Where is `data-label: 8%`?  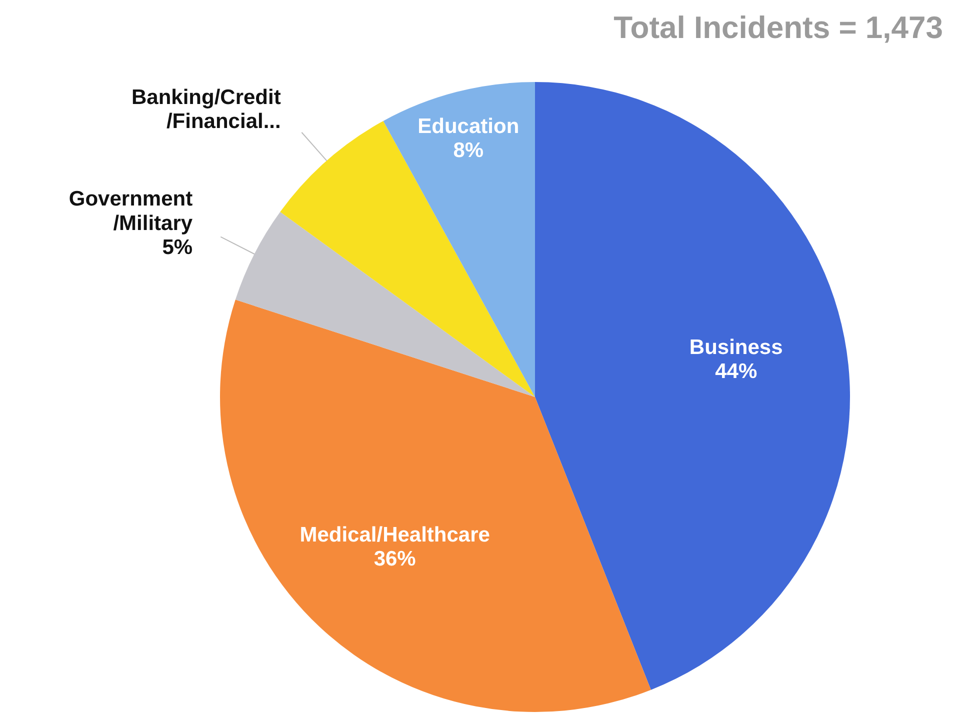
data-label: 8% is located at coordinates (468, 150).